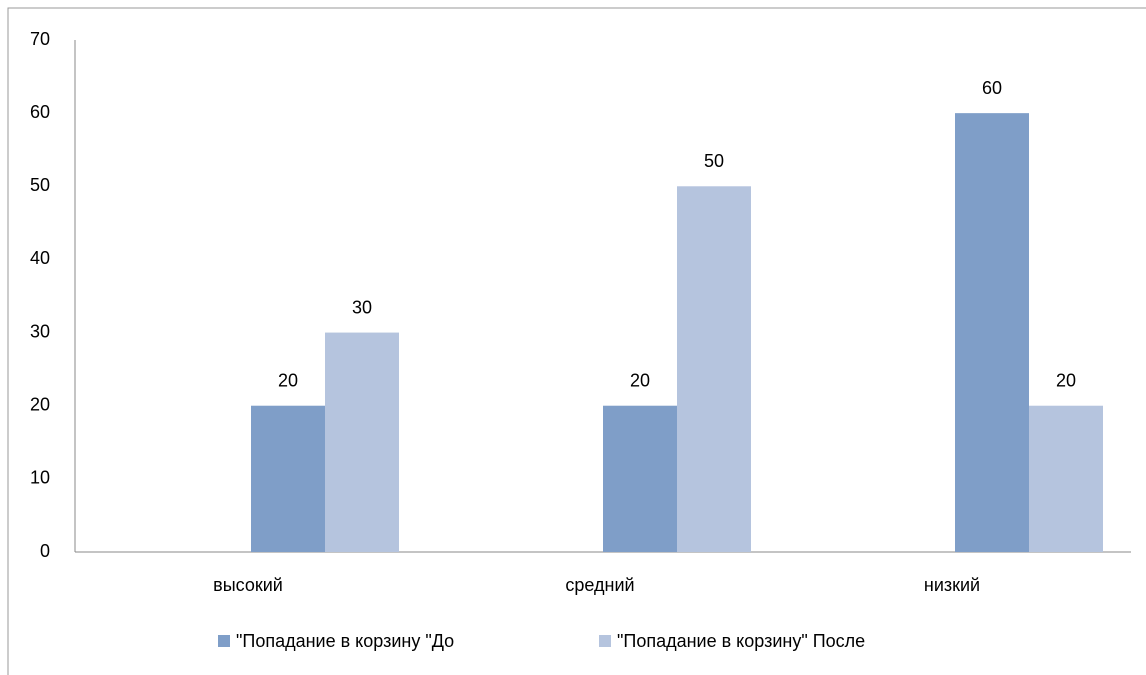  What do you see at coordinates (362, 307) in the screenshot?
I see `value-label: 30` at bounding box center [362, 307].